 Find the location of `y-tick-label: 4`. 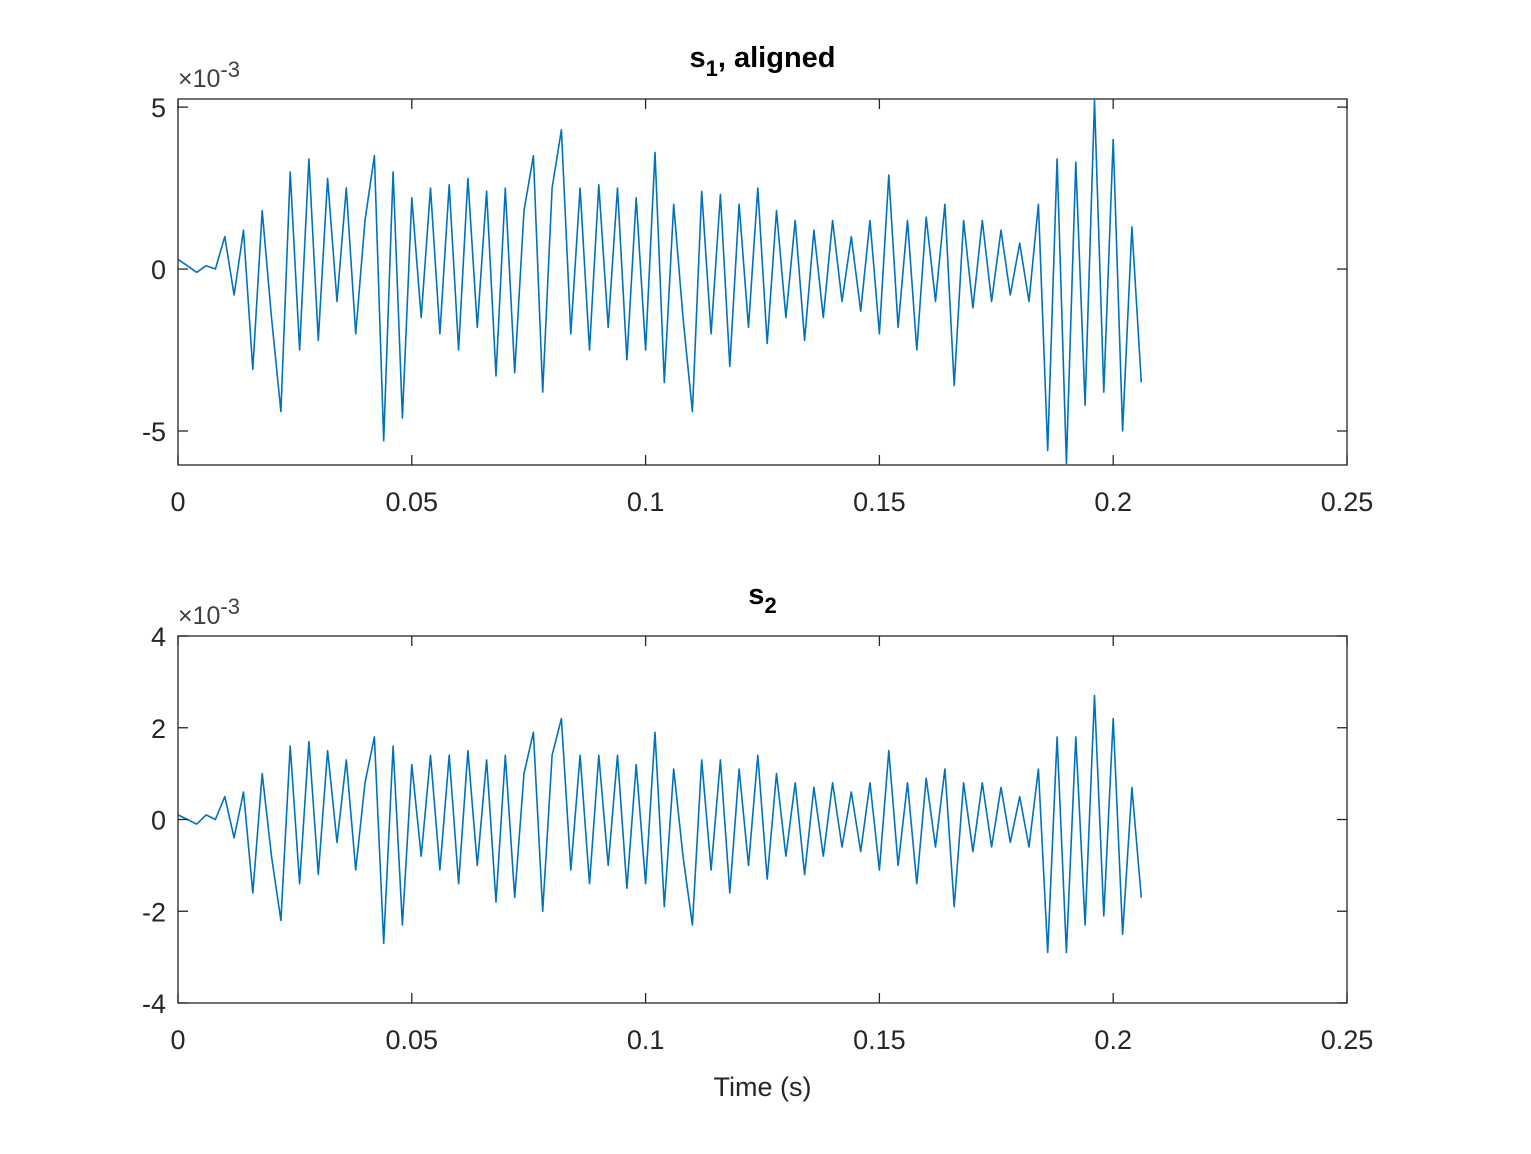

y-tick-label: 4 is located at coordinates (158, 637).